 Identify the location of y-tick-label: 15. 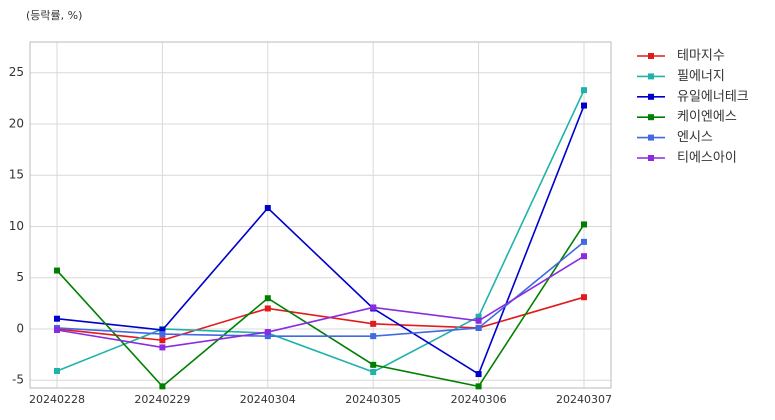
(16, 175).